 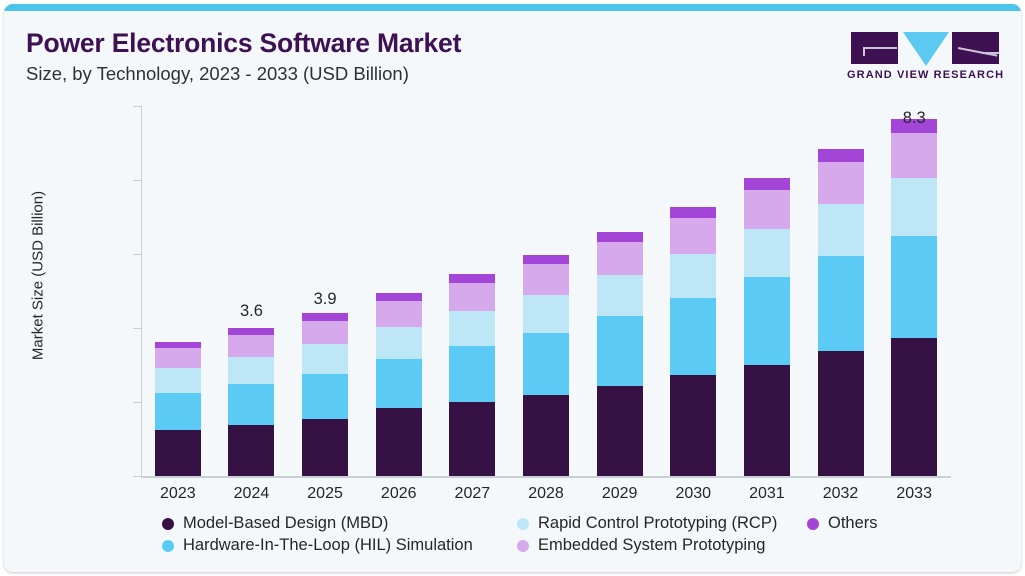 What do you see at coordinates (325, 298) in the screenshot?
I see `bar-total-label: 3.9` at bounding box center [325, 298].